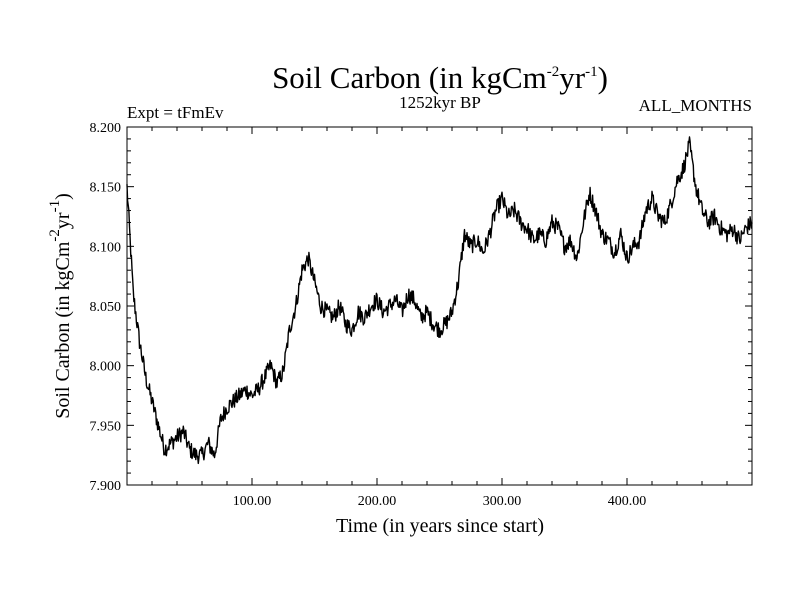  I want to click on x-tick-label: 400.00, so click(627, 501).